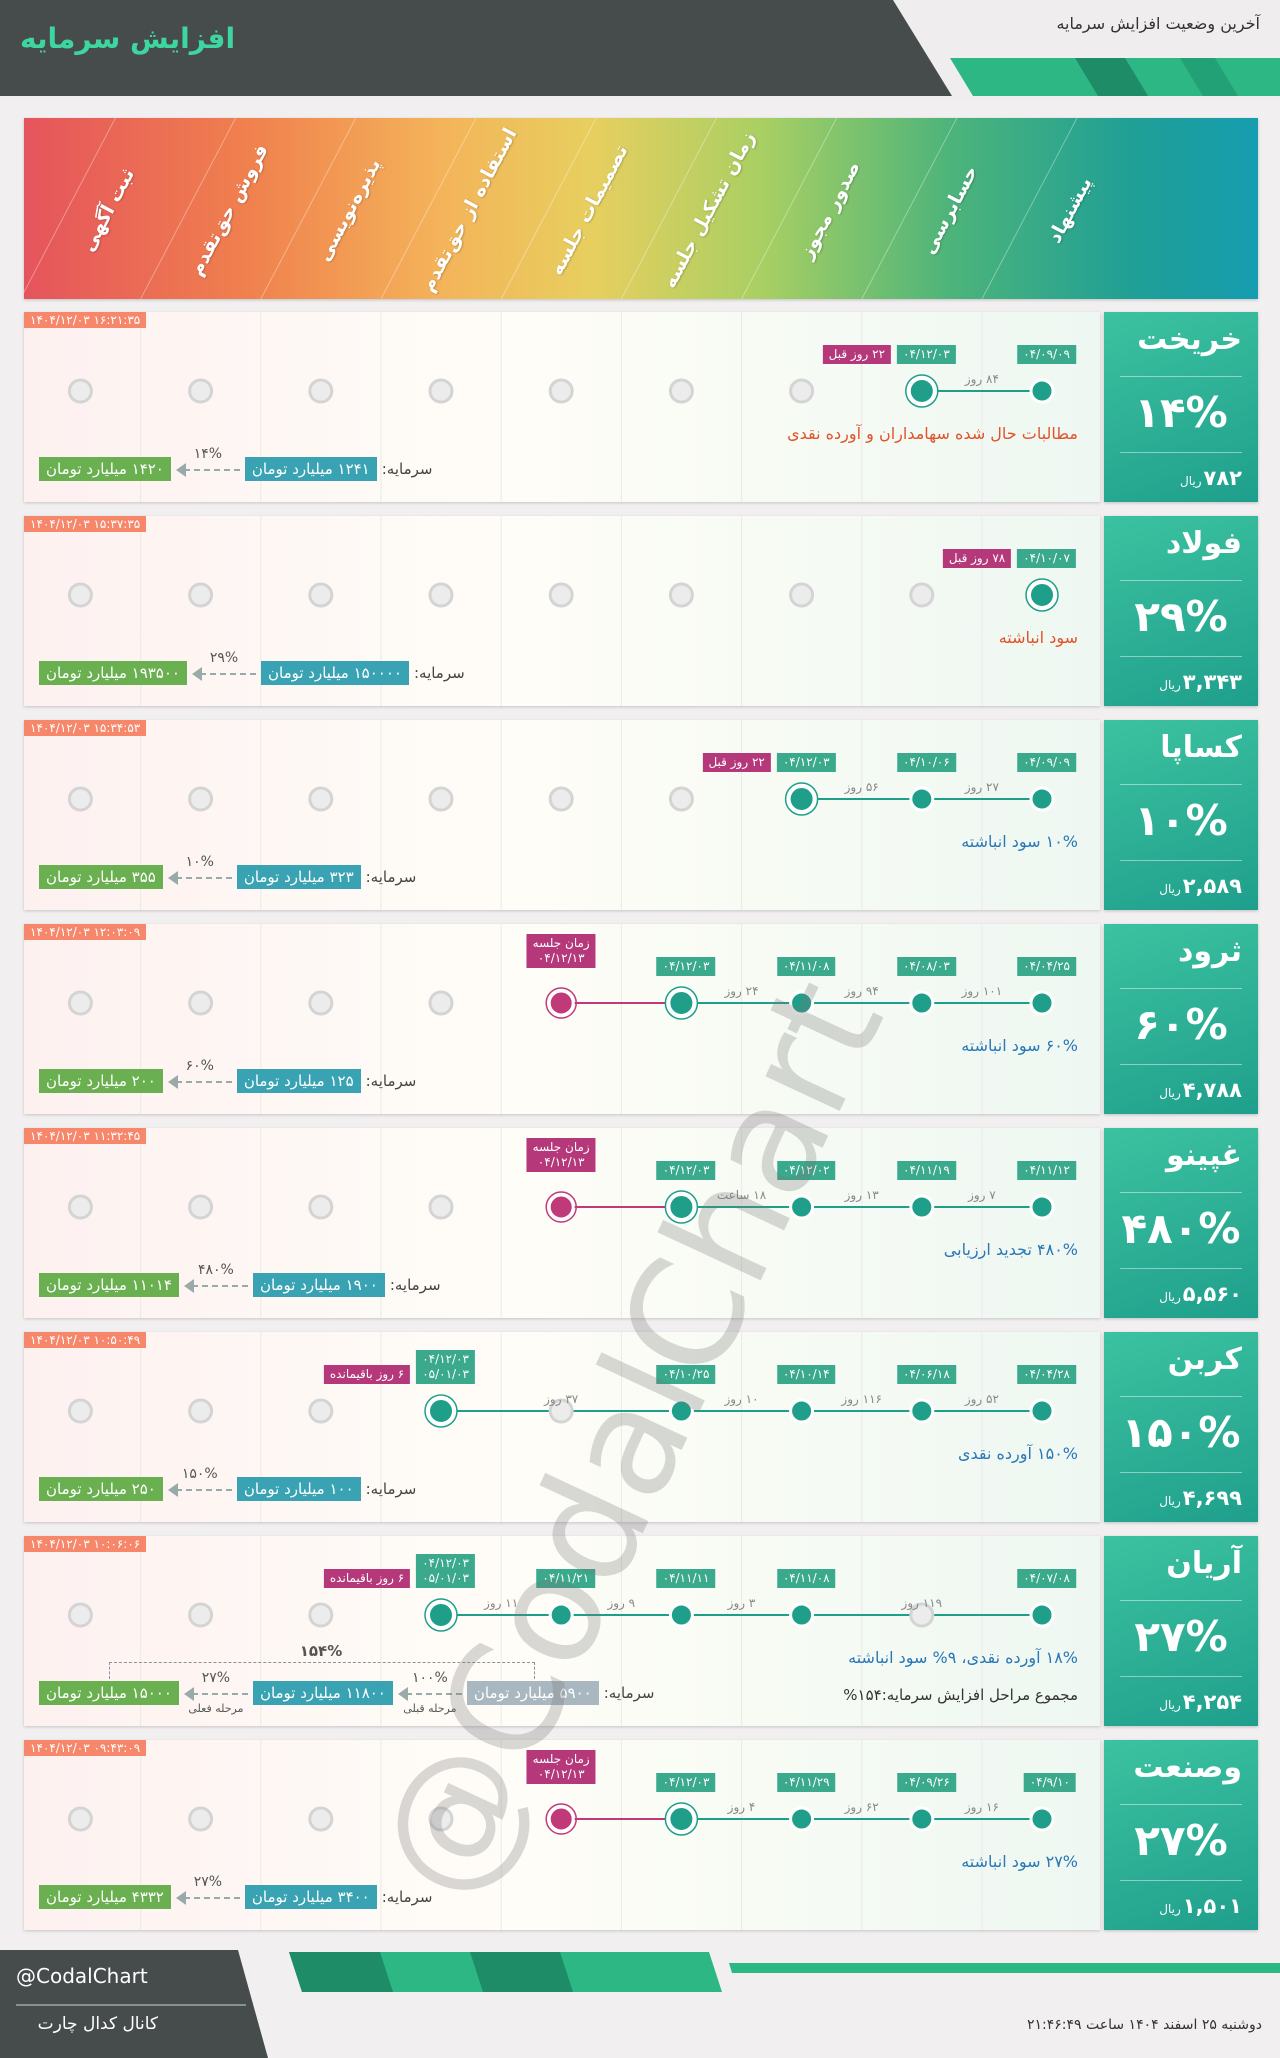 The width and height of the screenshot is (1280, 2058). Describe the element at coordinates (806, 1374) in the screenshot. I see `date-text: ۰۴/۱۰/۱۴` at that location.